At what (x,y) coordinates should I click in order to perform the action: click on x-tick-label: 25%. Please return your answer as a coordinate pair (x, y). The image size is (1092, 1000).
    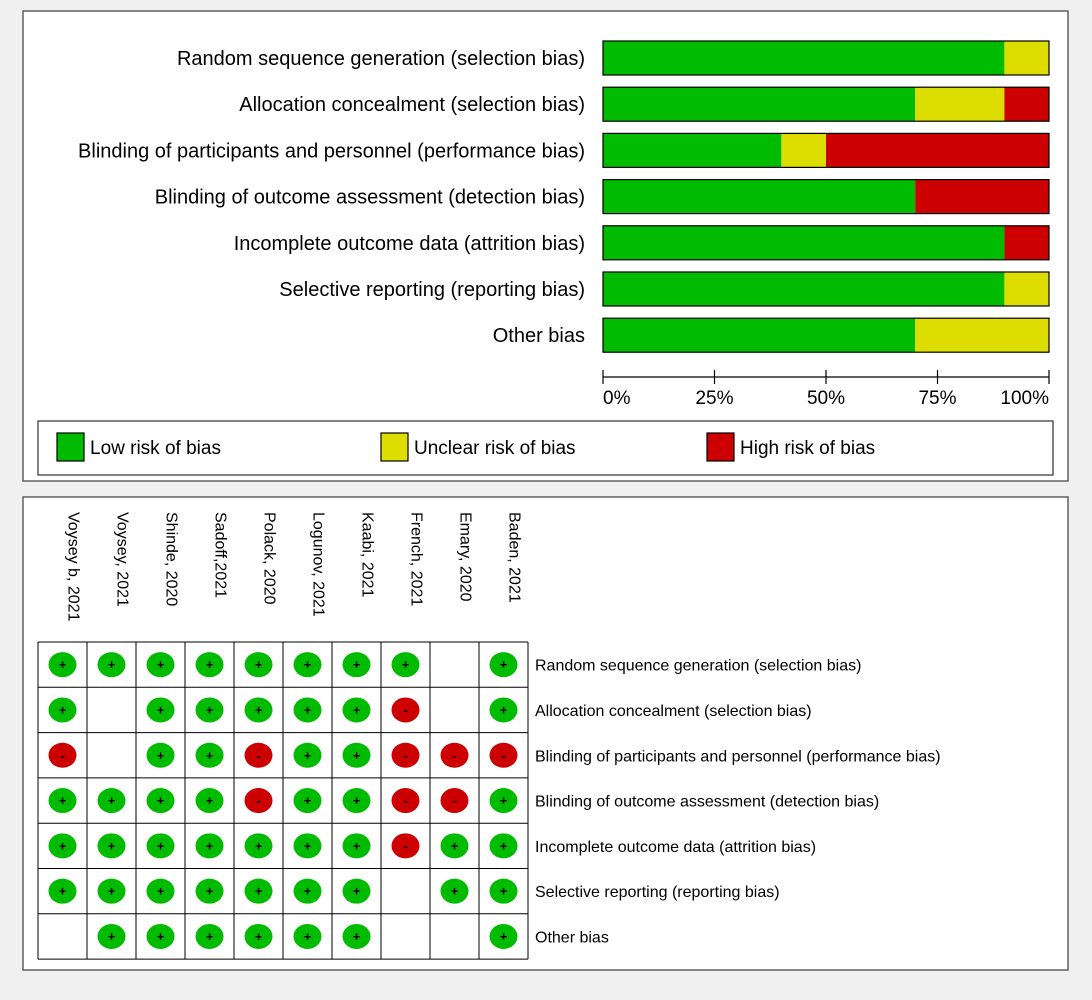
    Looking at the image, I should click on (714, 398).